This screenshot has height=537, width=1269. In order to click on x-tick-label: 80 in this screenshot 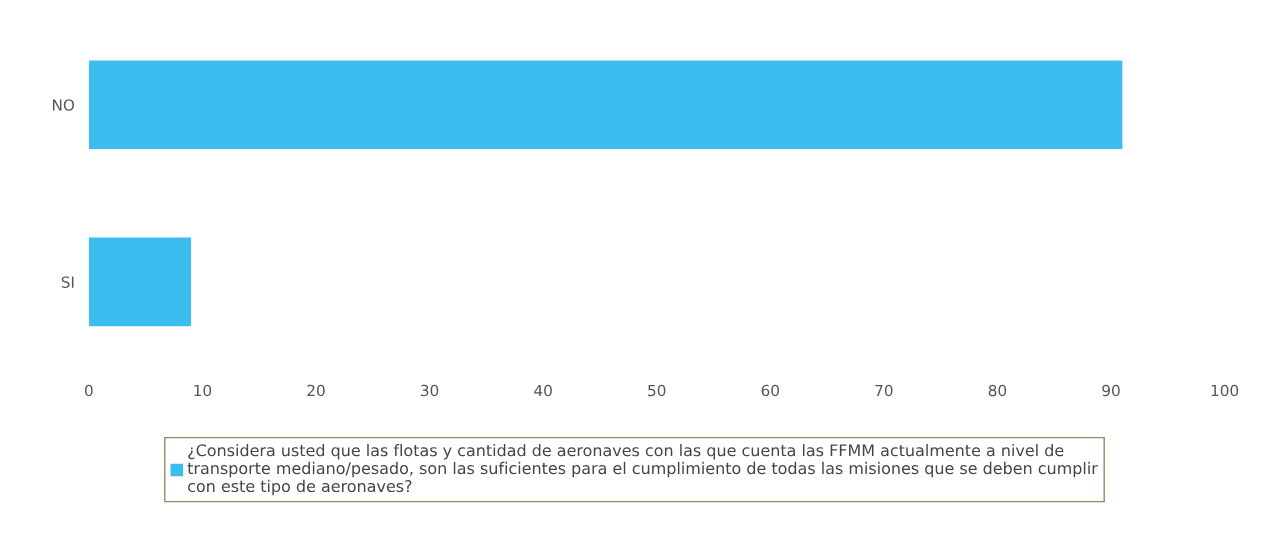, I will do `click(997, 390)`.